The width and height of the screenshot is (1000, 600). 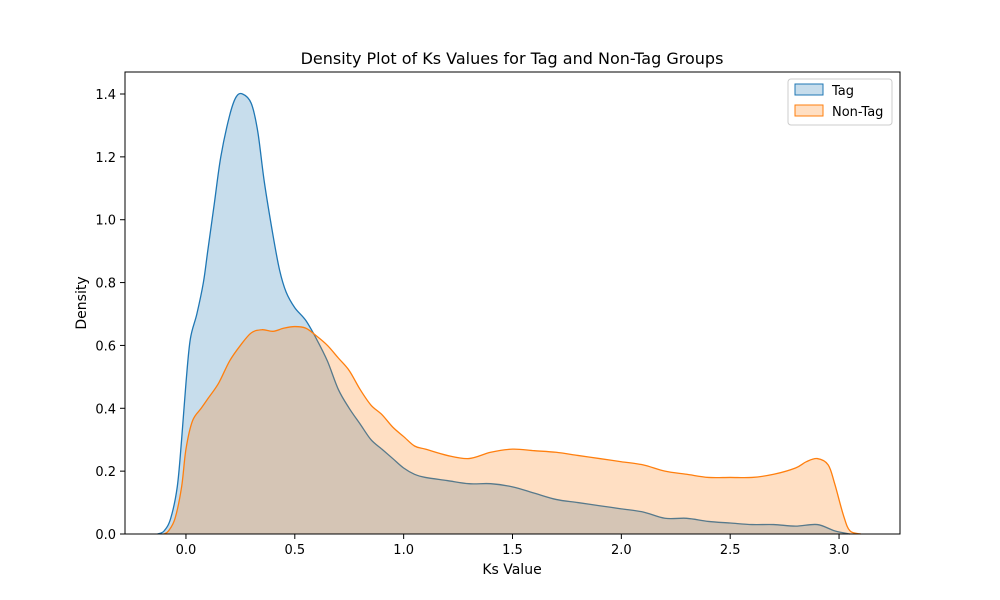 I want to click on x-tick-label: 3.0, so click(x=839, y=550).